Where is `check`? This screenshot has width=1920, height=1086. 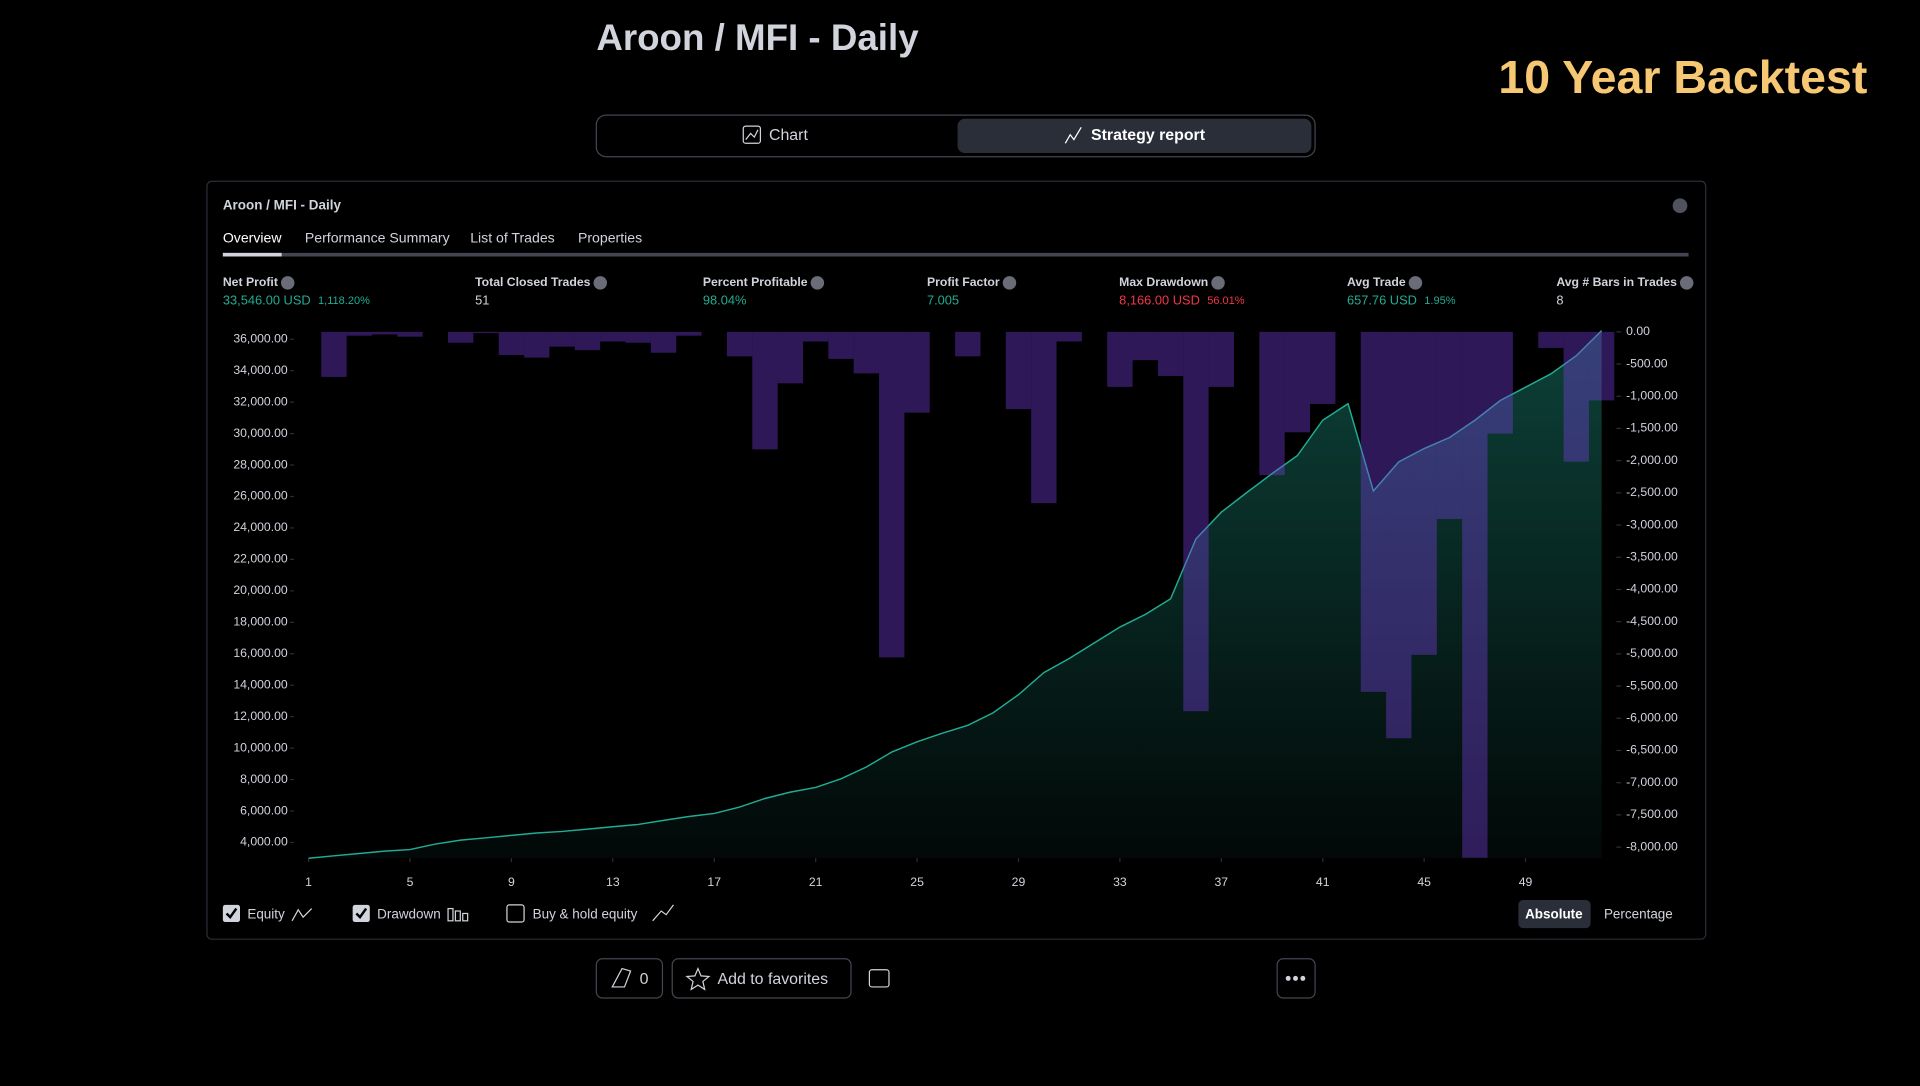 check is located at coordinates (361, 913).